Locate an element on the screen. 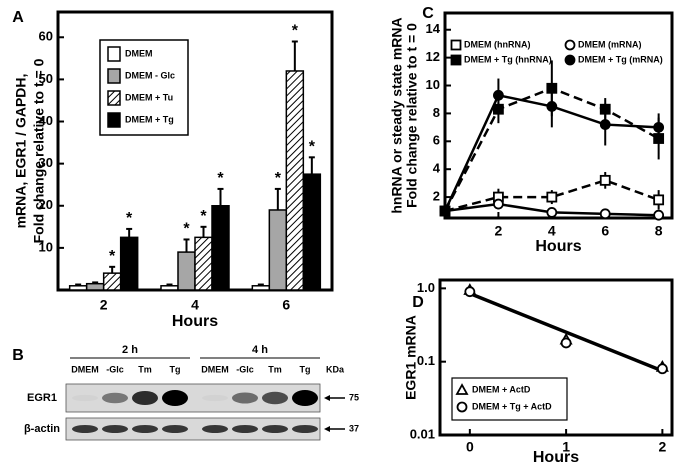  blot-strip is located at coordinates (193, 429).